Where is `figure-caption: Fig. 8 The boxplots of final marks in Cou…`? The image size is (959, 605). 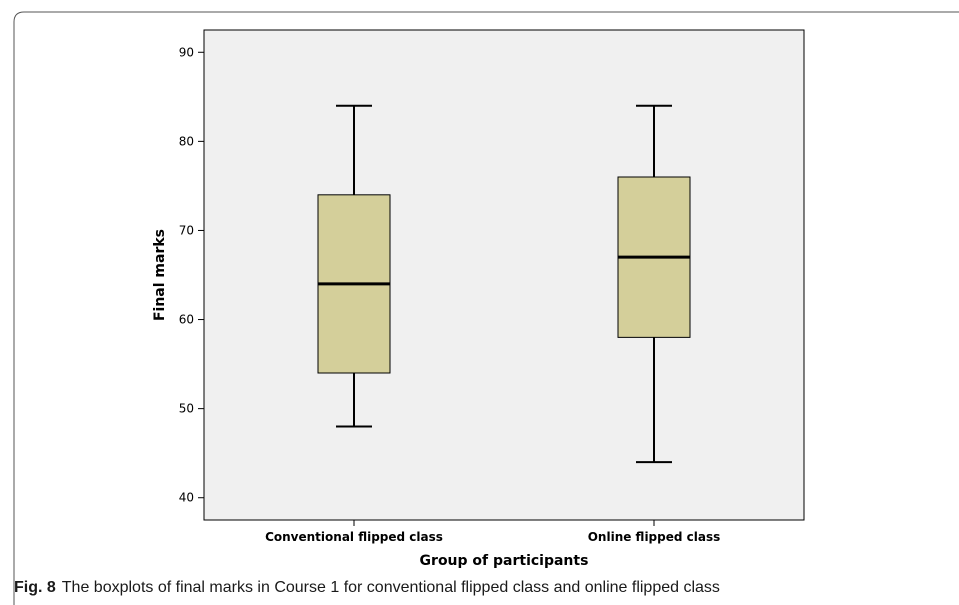 figure-caption: Fig. 8 The boxplots of final marks in Cou… is located at coordinates (367, 588).